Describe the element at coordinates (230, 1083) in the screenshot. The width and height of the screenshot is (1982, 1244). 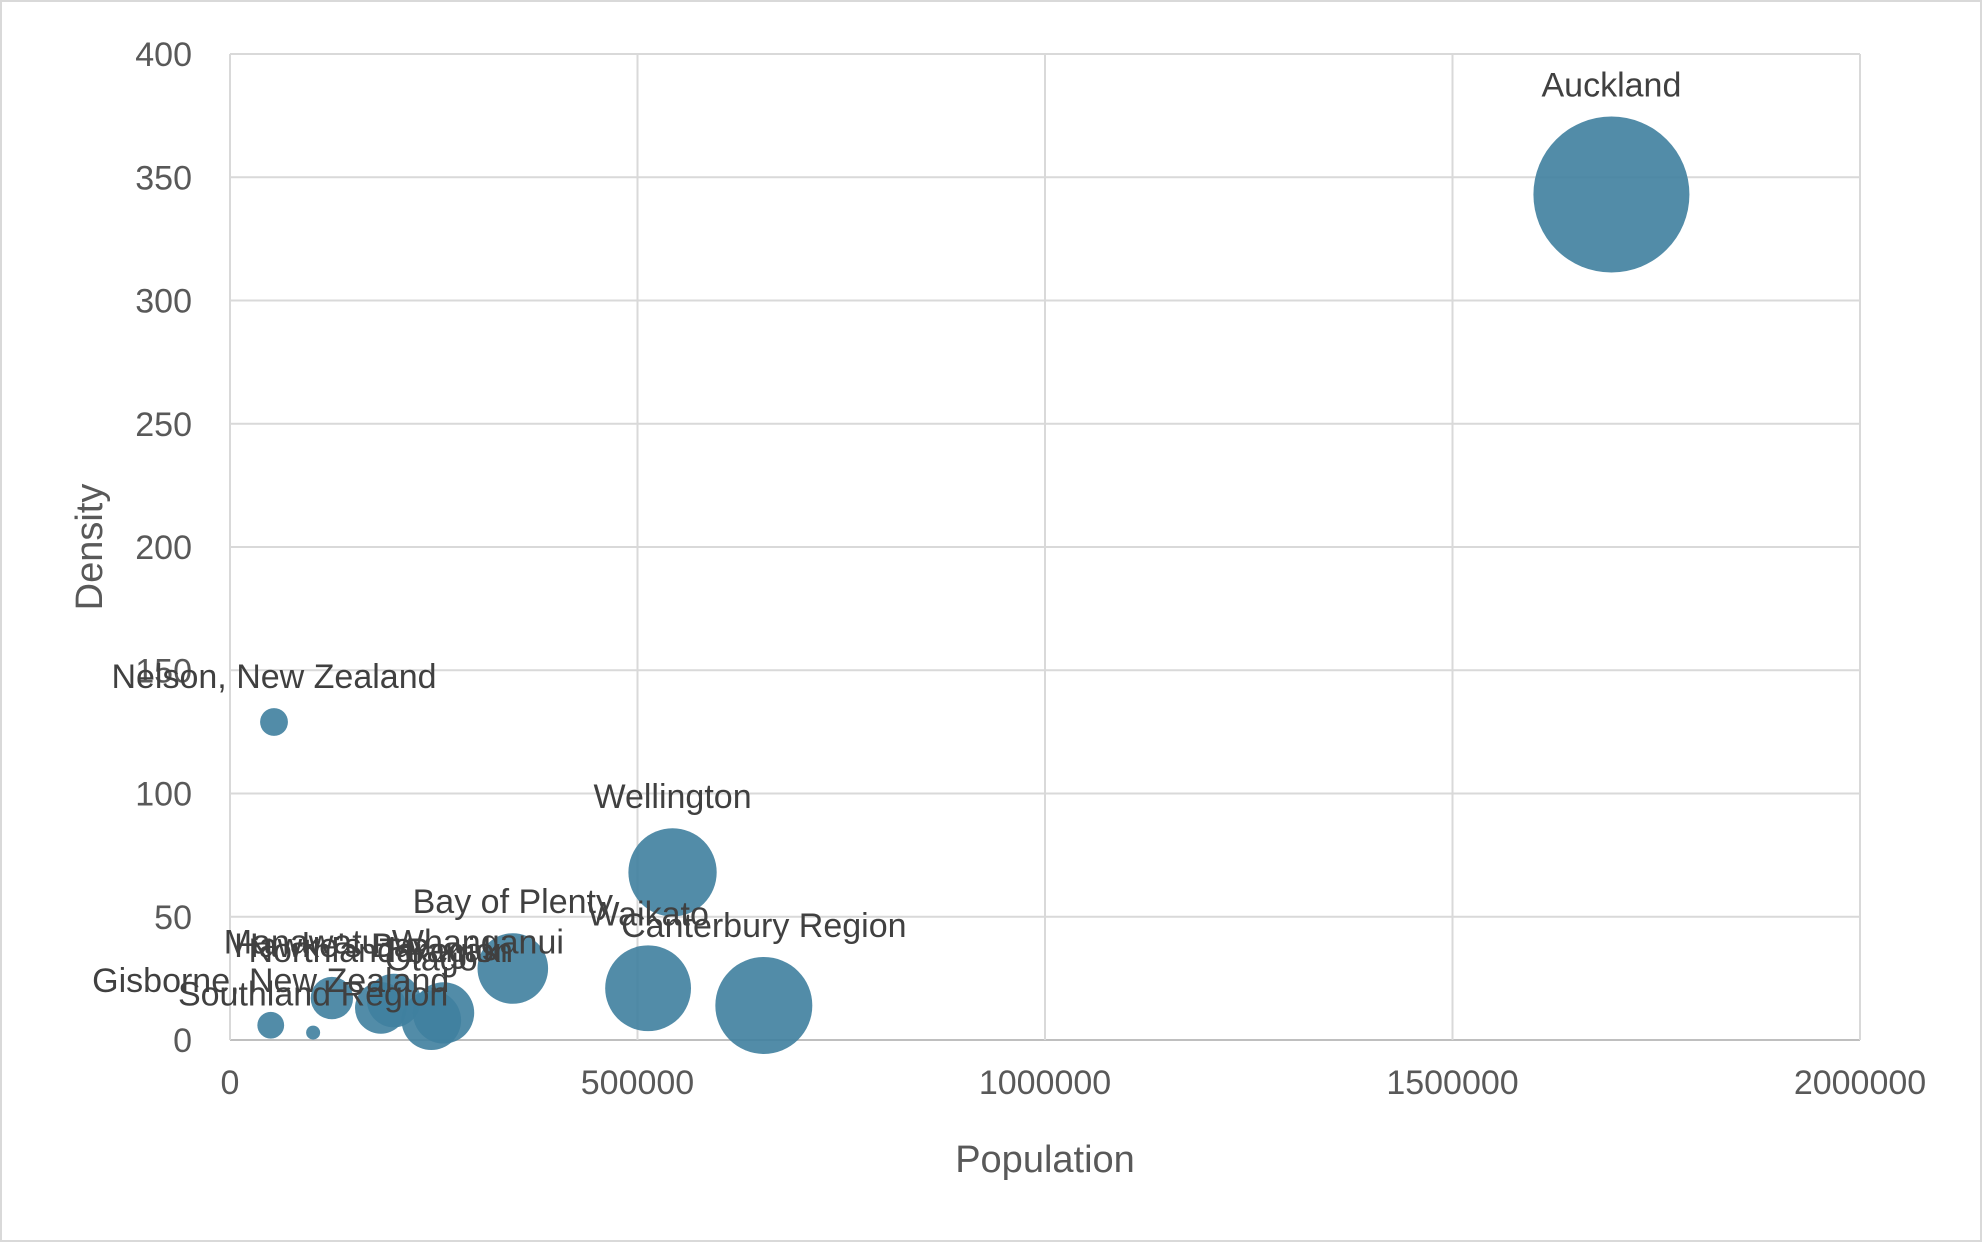
I see `x-tick-label: 0` at that location.